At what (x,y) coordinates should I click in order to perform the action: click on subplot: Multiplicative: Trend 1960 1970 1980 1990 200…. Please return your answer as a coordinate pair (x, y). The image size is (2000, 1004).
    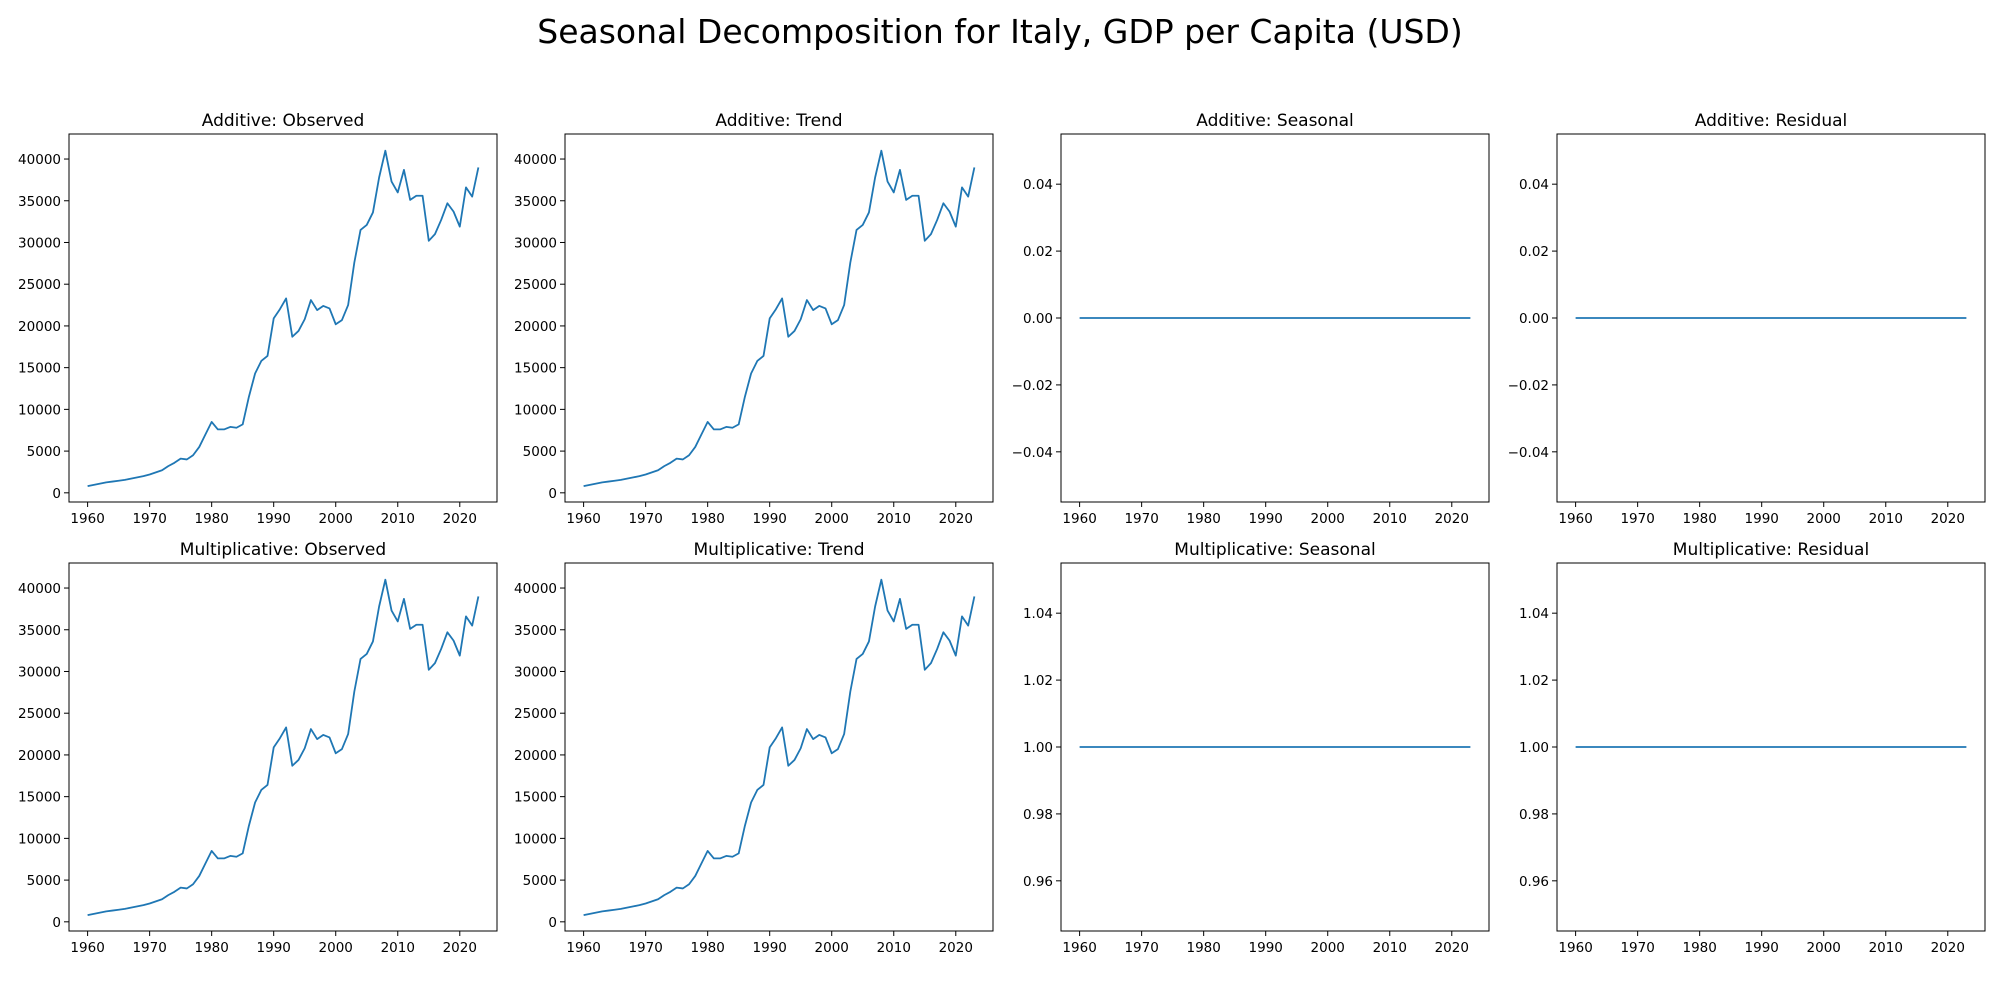
    Looking at the image, I should click on (754, 748).